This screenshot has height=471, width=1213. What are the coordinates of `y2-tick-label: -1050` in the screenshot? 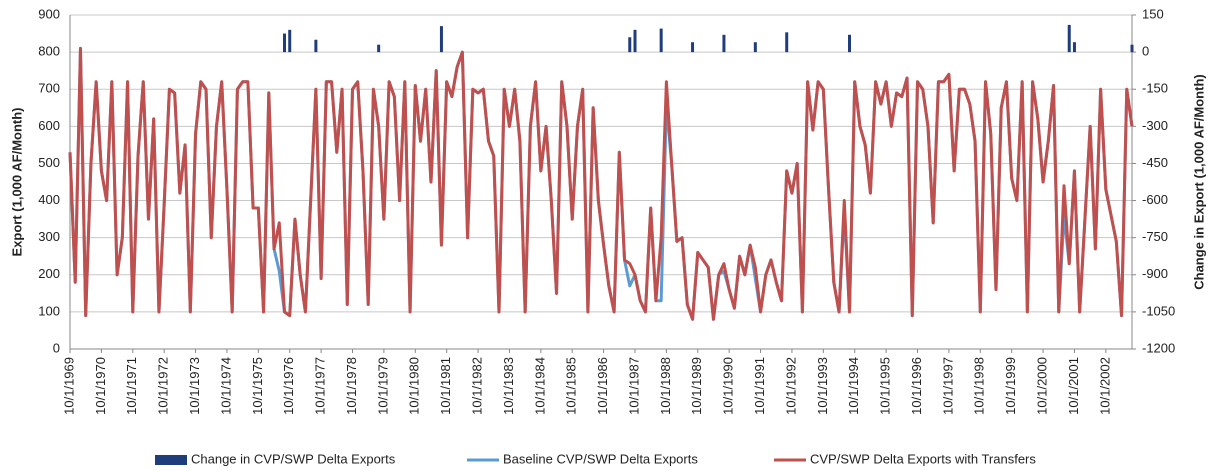 It's located at (1158, 310).